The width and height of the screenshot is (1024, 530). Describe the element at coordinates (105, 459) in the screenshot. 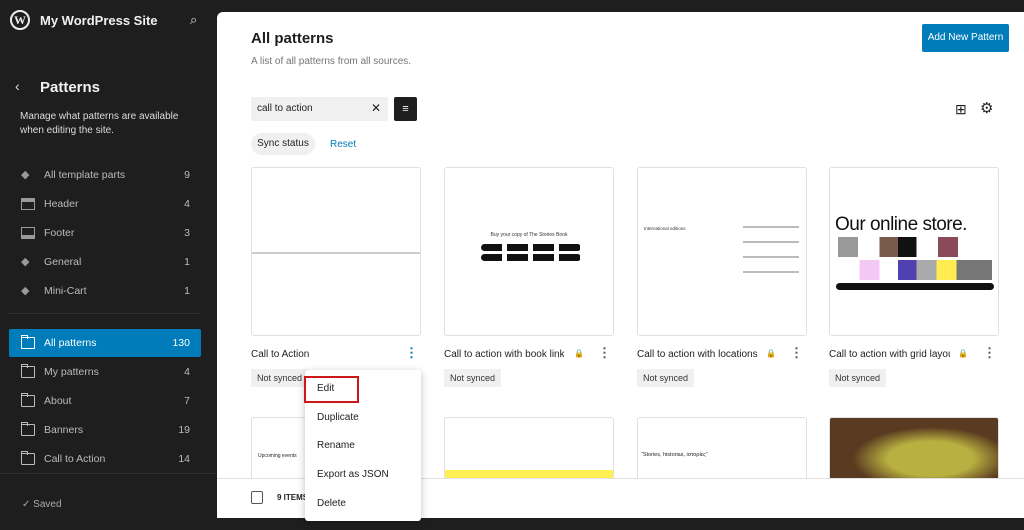

I see `nav-call-to-action: Call to Action 14` at that location.